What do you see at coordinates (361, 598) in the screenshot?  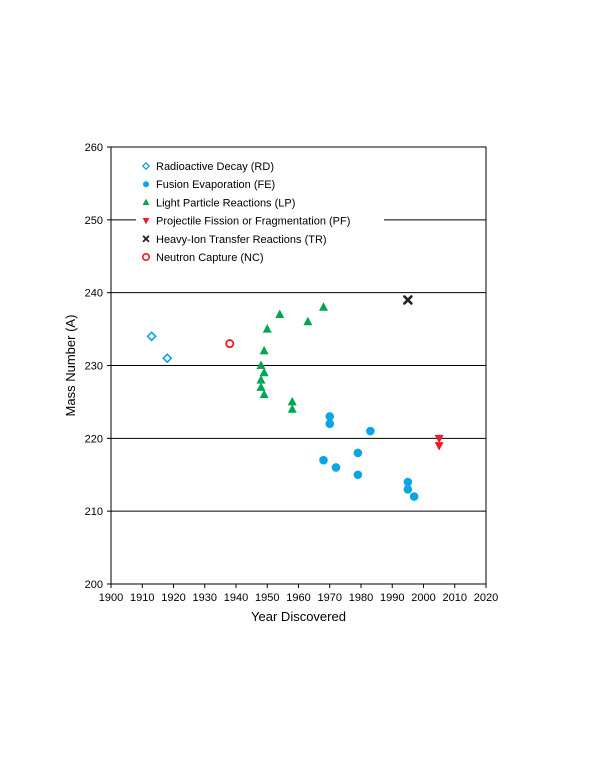 I see `x-tick-label: 1980` at bounding box center [361, 598].